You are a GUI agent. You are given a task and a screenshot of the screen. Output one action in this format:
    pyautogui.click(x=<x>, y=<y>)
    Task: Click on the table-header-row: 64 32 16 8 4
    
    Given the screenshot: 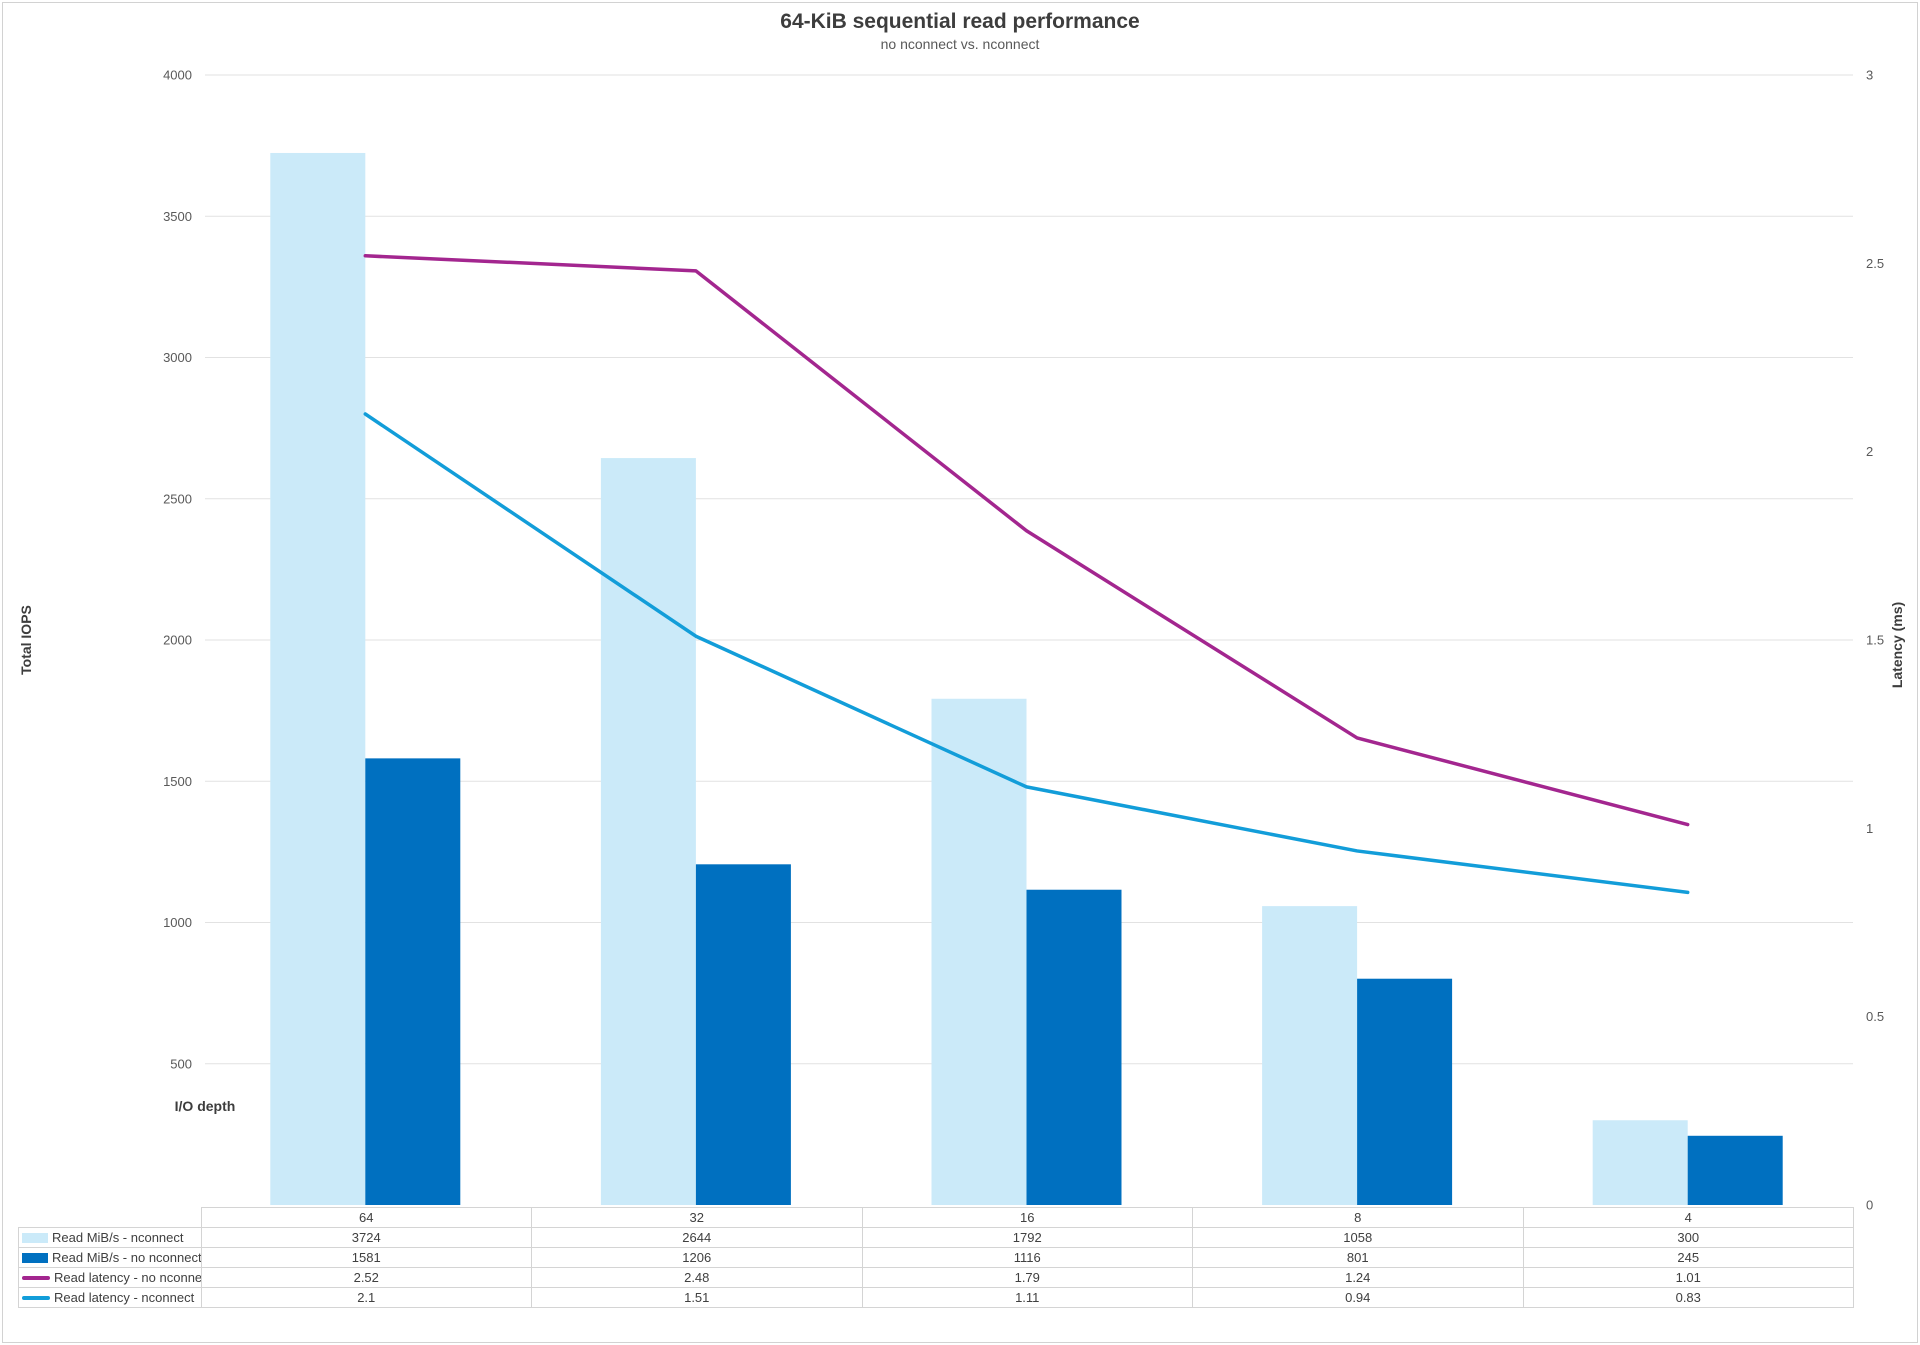 What is the action you would take?
    pyautogui.click(x=936, y=1217)
    